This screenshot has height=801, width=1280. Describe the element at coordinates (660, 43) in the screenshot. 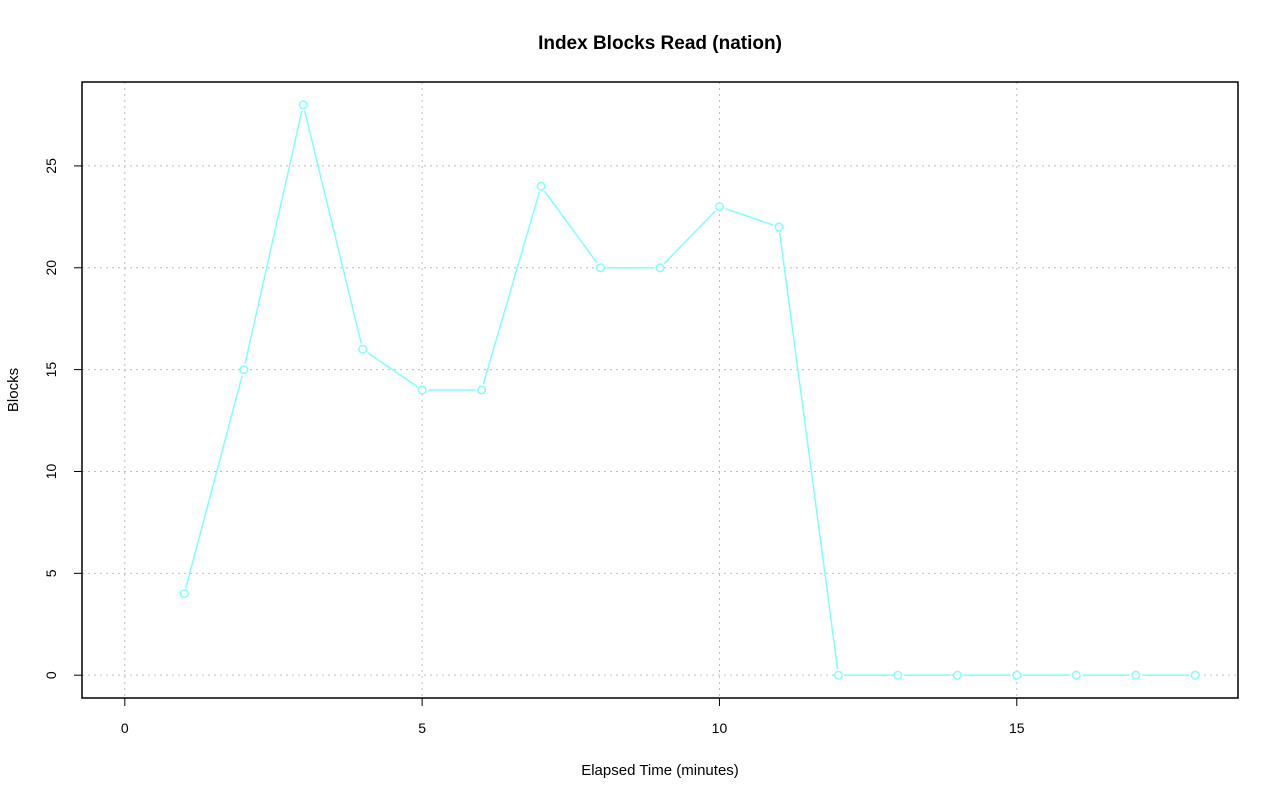

I see `chart-title: Index Blocks Read (nation)` at that location.